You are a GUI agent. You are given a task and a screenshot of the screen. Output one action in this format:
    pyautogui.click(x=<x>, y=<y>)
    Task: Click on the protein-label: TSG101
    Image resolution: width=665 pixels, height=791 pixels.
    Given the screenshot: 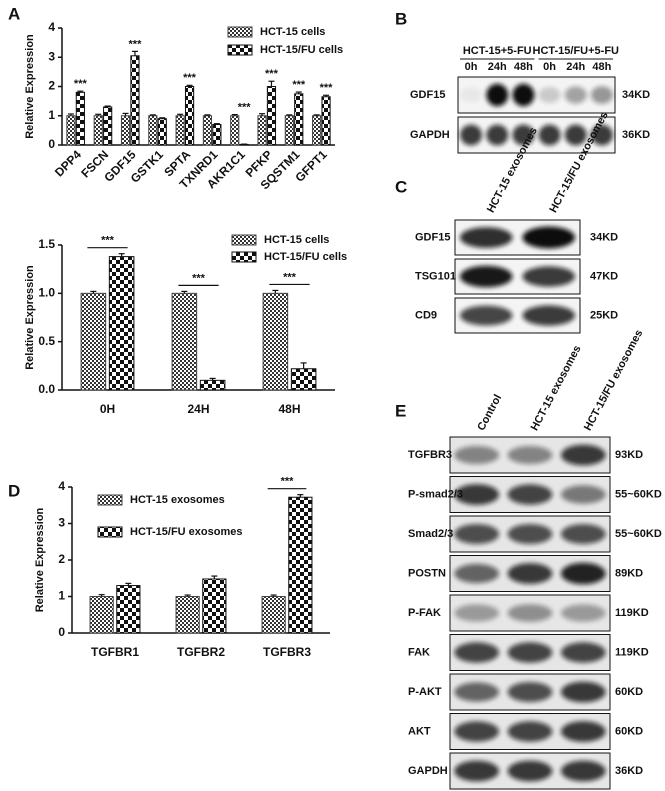 What is the action you would take?
    pyautogui.click(x=435, y=276)
    